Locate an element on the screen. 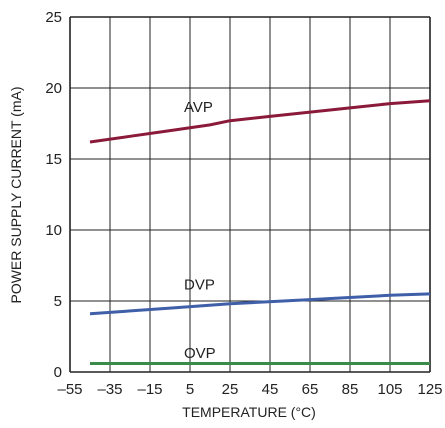  y-tick-label: 25 is located at coordinates (53, 17).